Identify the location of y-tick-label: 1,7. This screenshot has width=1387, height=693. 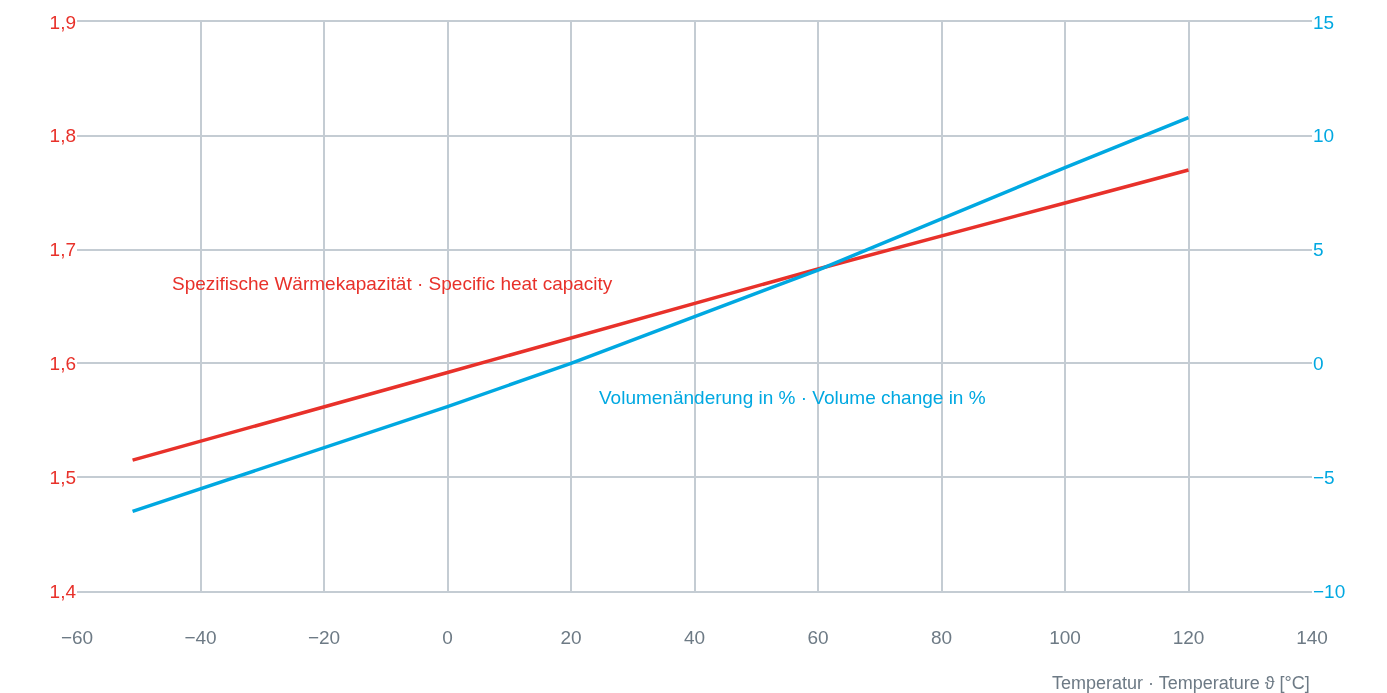
(62, 250).